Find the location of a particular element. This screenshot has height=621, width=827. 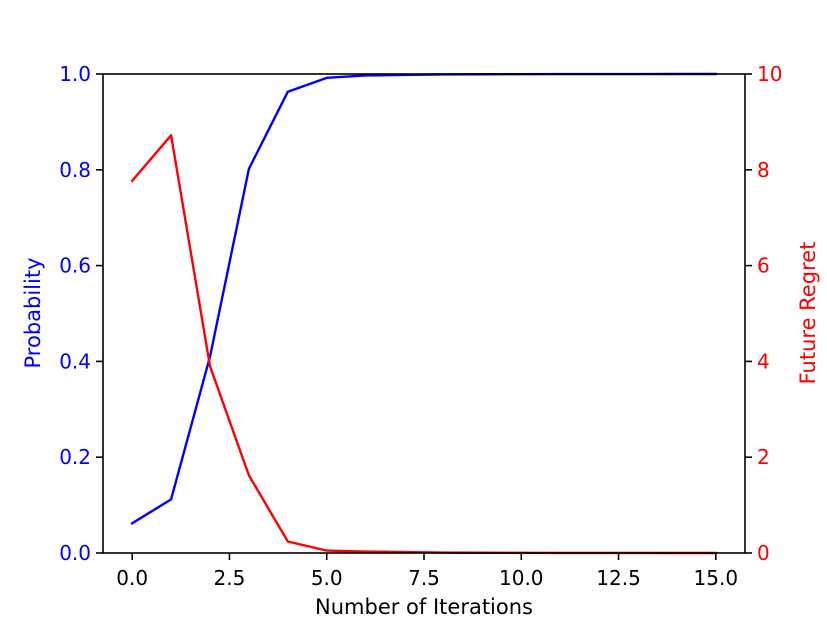

y-axis-right-title: Future Regret is located at coordinates (808, 313).